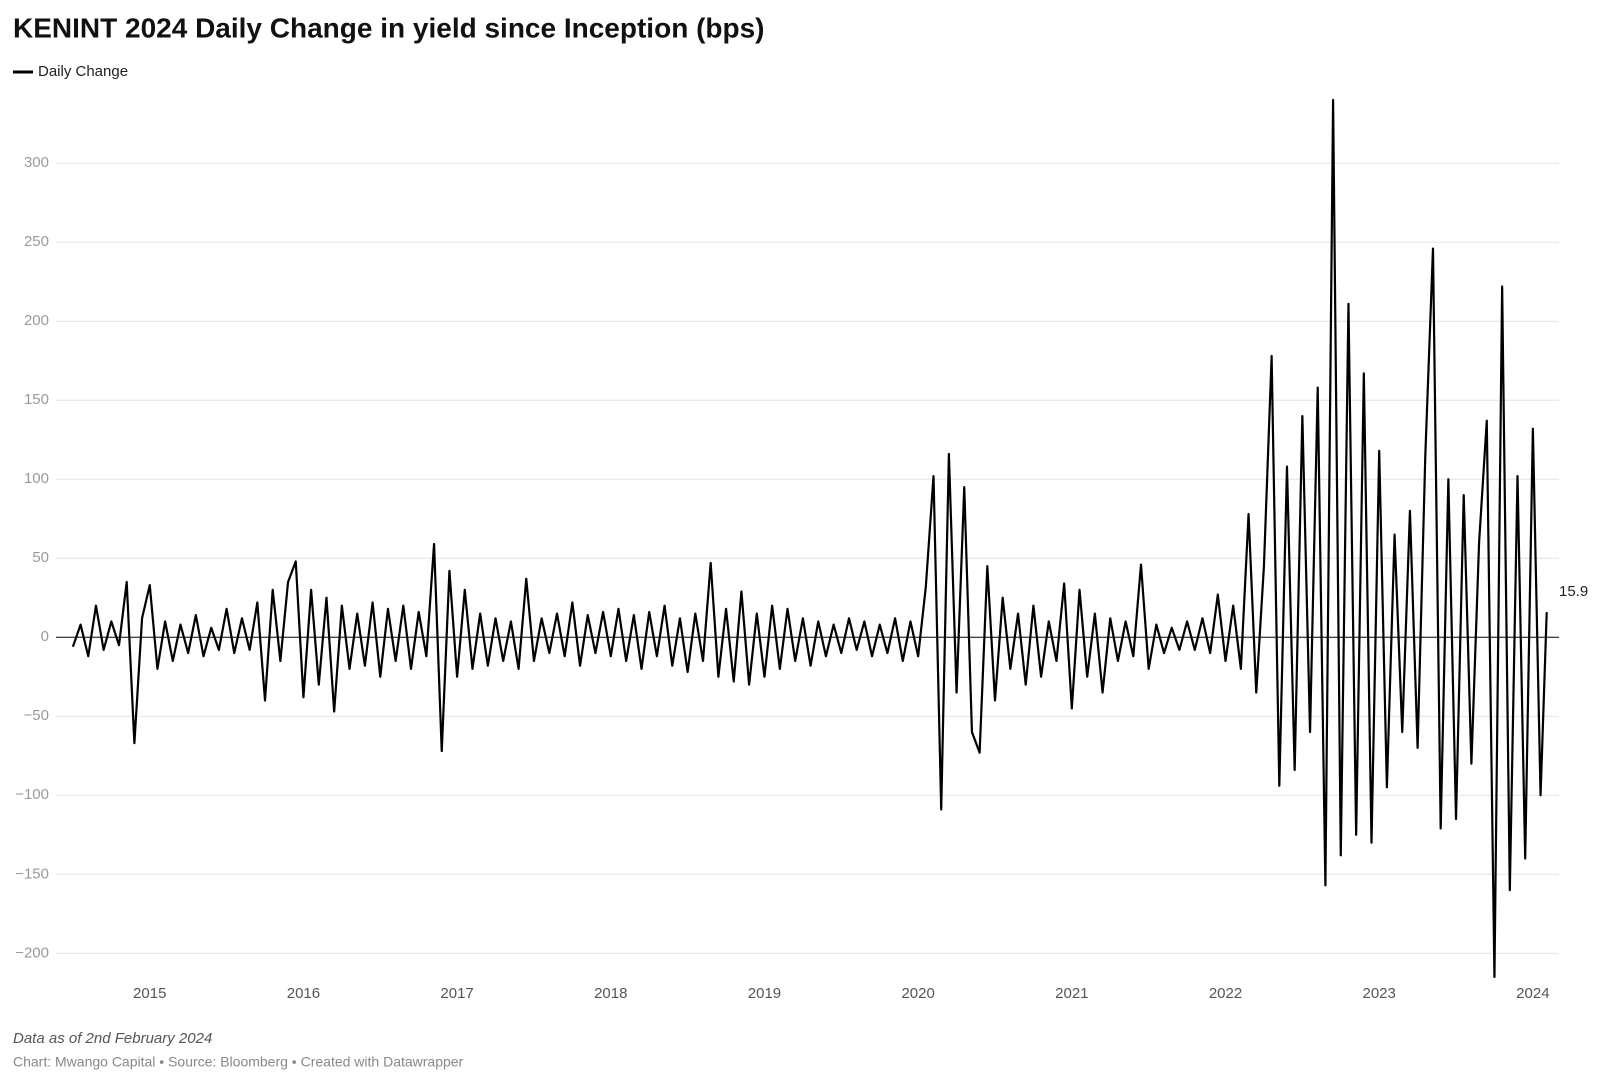  I want to click on y-tick-label: −100, so click(32, 794).